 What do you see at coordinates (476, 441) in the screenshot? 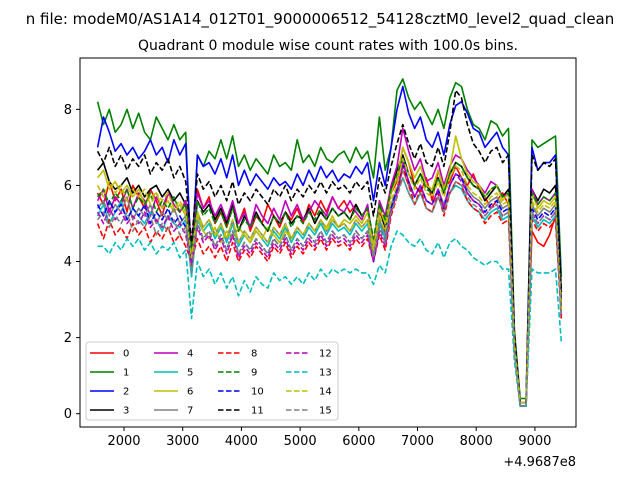
I see `x-tick-label: 8000` at bounding box center [476, 441].